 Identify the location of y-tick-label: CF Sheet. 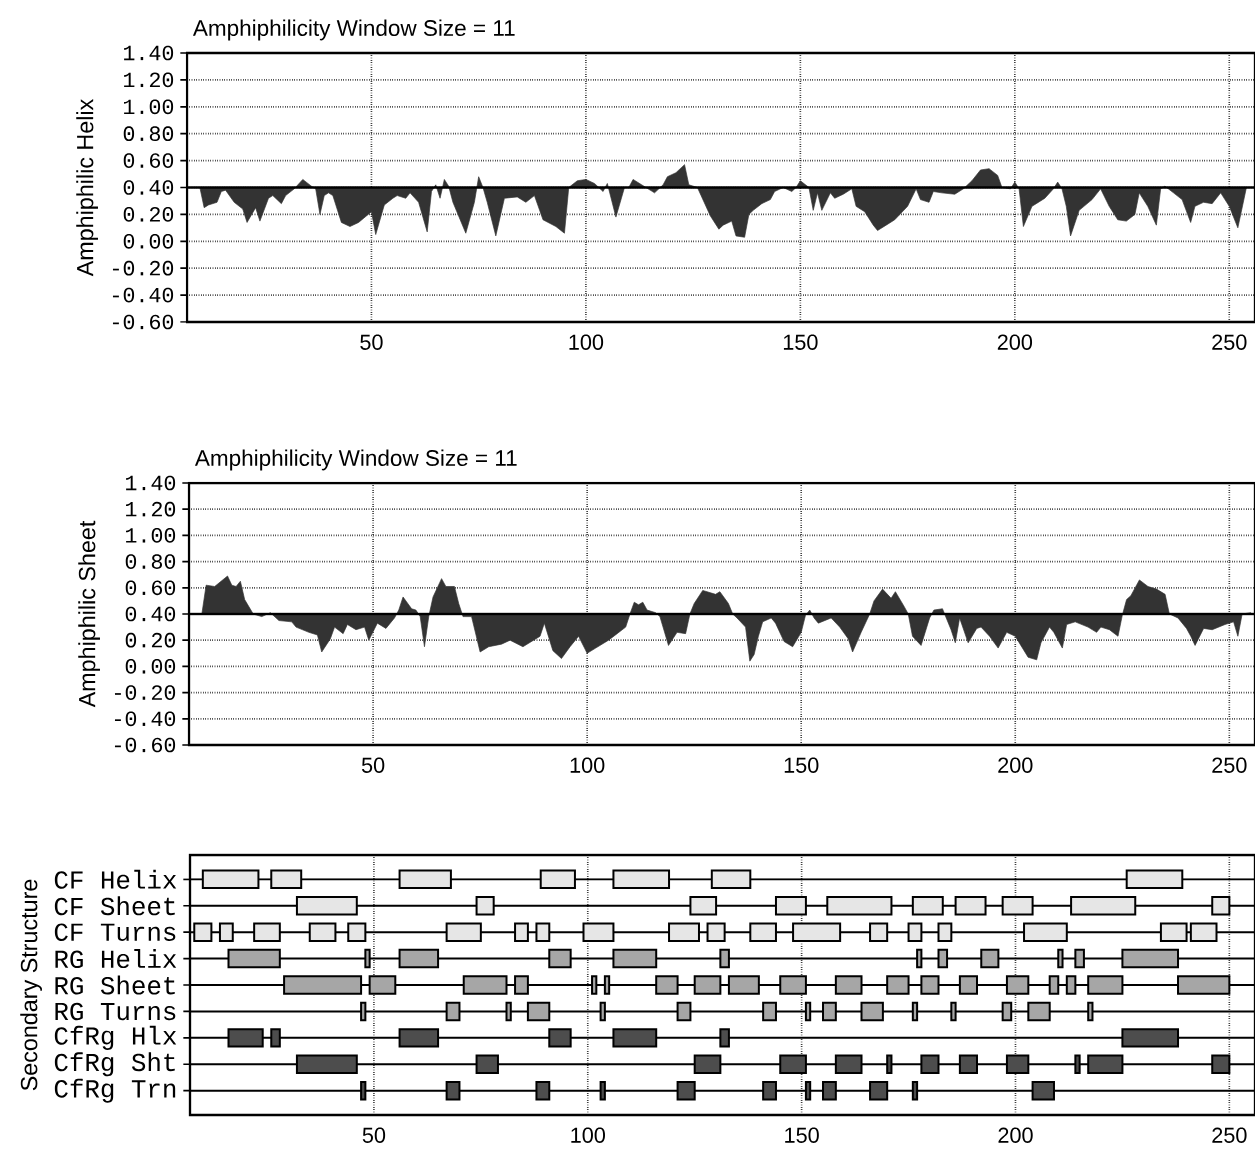
(114, 906).